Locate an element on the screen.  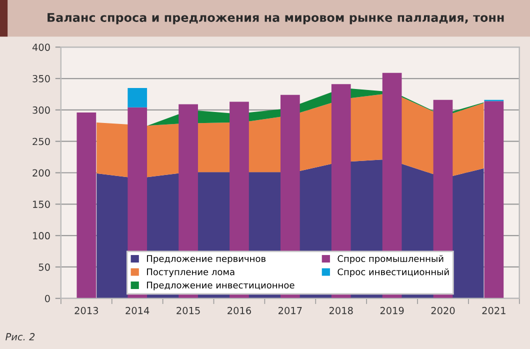
x-tick-label: 2021 is located at coordinates (494, 310).